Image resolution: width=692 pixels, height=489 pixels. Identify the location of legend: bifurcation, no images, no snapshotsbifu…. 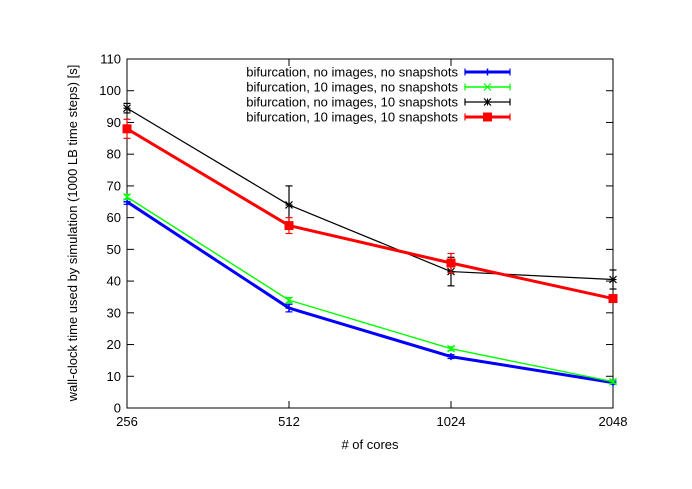
(378, 95).